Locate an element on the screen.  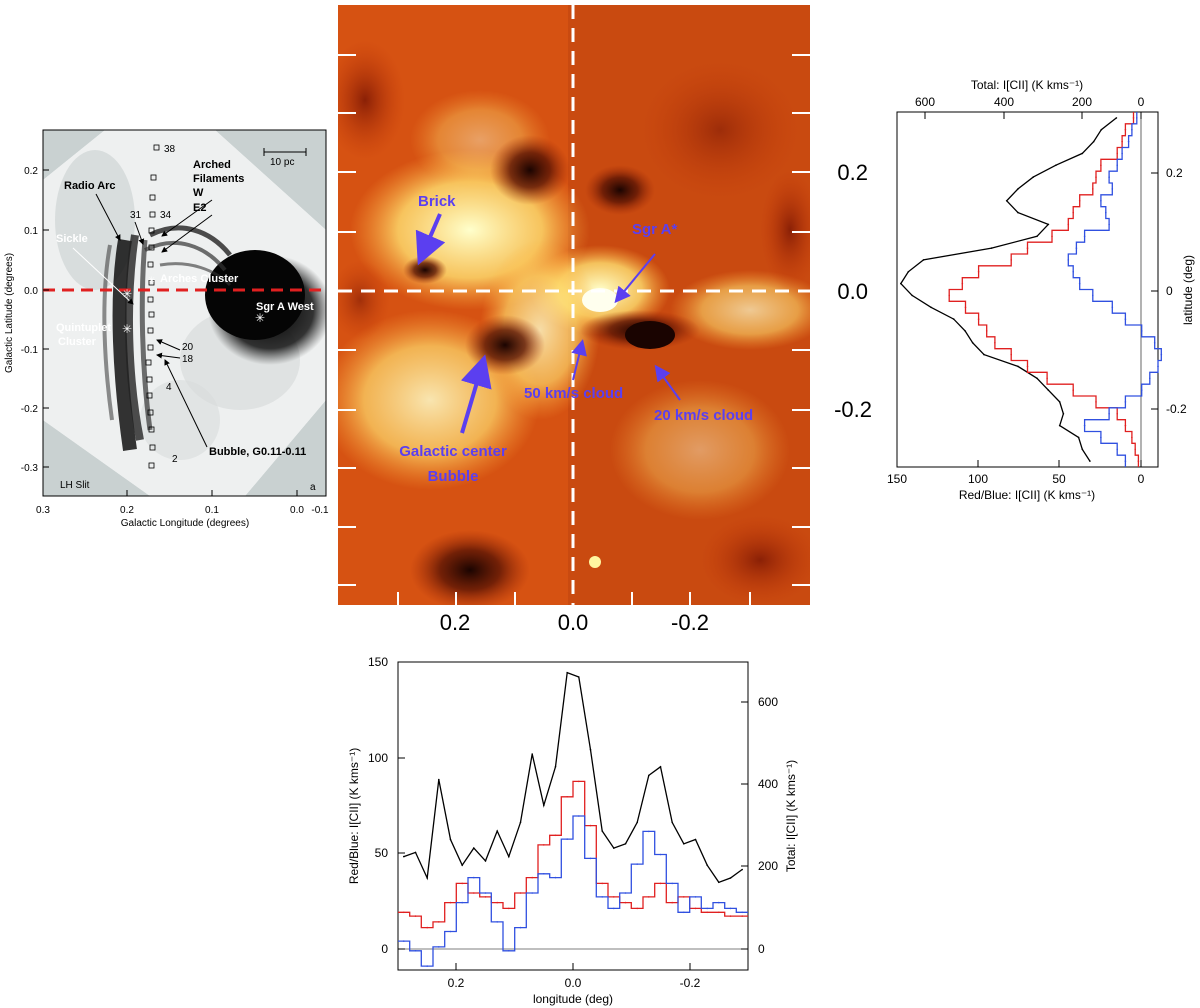
label-bubble: Bubble, G0.11-0.11 is located at coordinates (257, 452).